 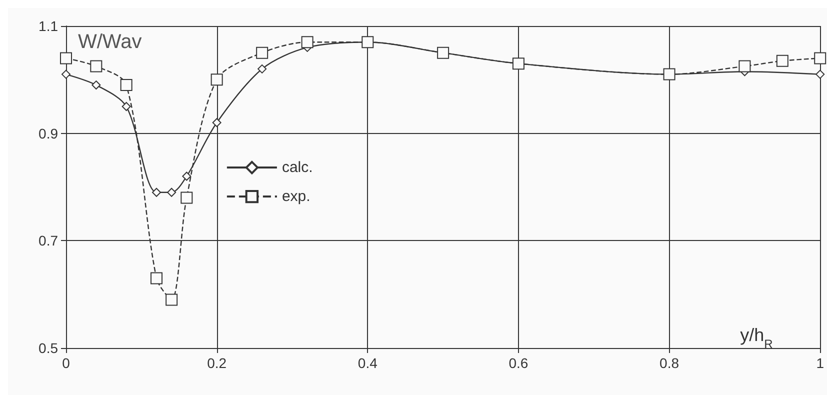 I want to click on y-tick-label: 0.5, so click(x=48, y=348).